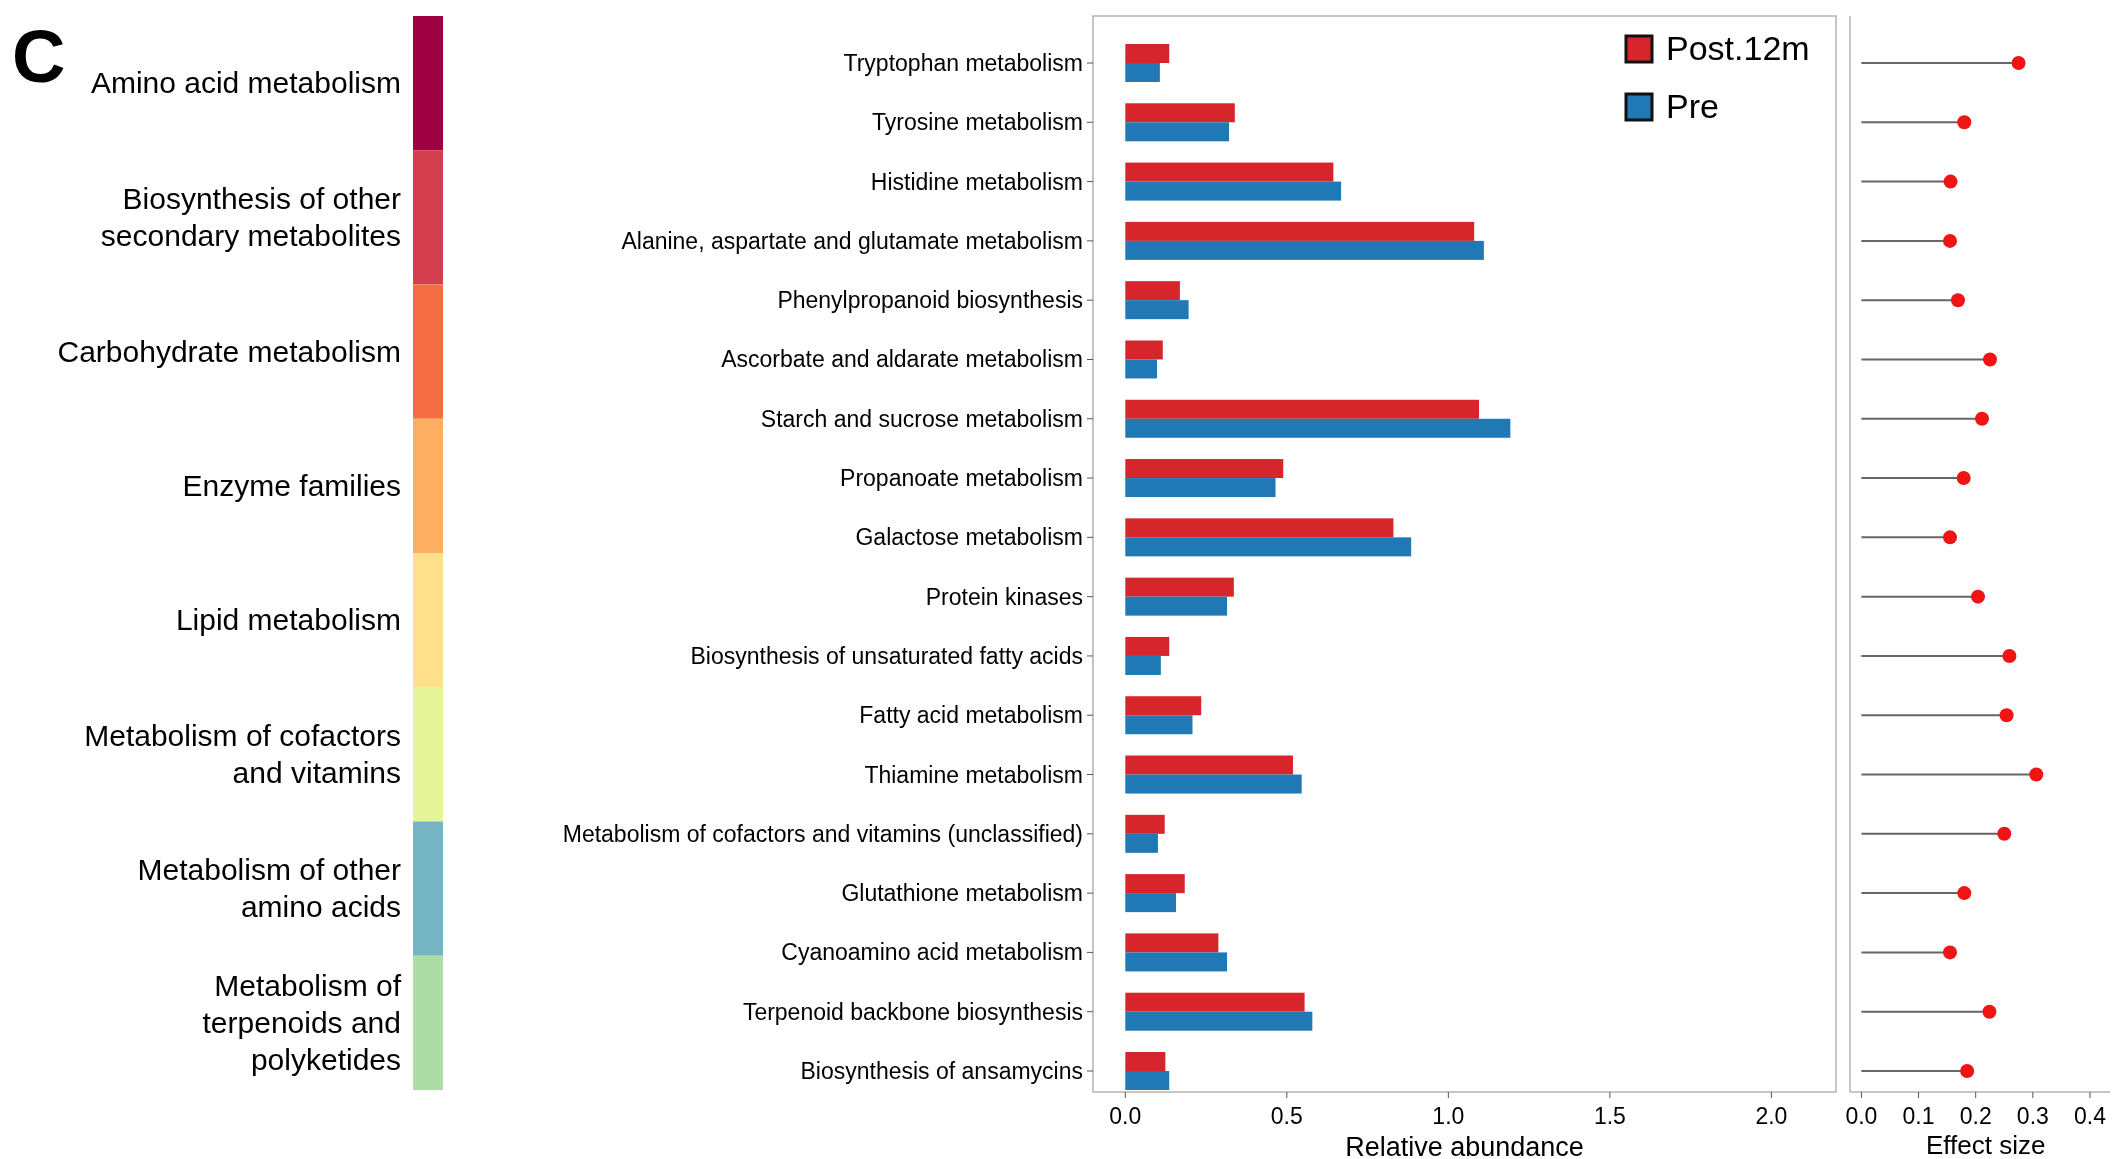  Describe the element at coordinates (886, 655) in the screenshot. I see `y-tick-label: Biosynthesis of unsaturated fatty acids` at that location.